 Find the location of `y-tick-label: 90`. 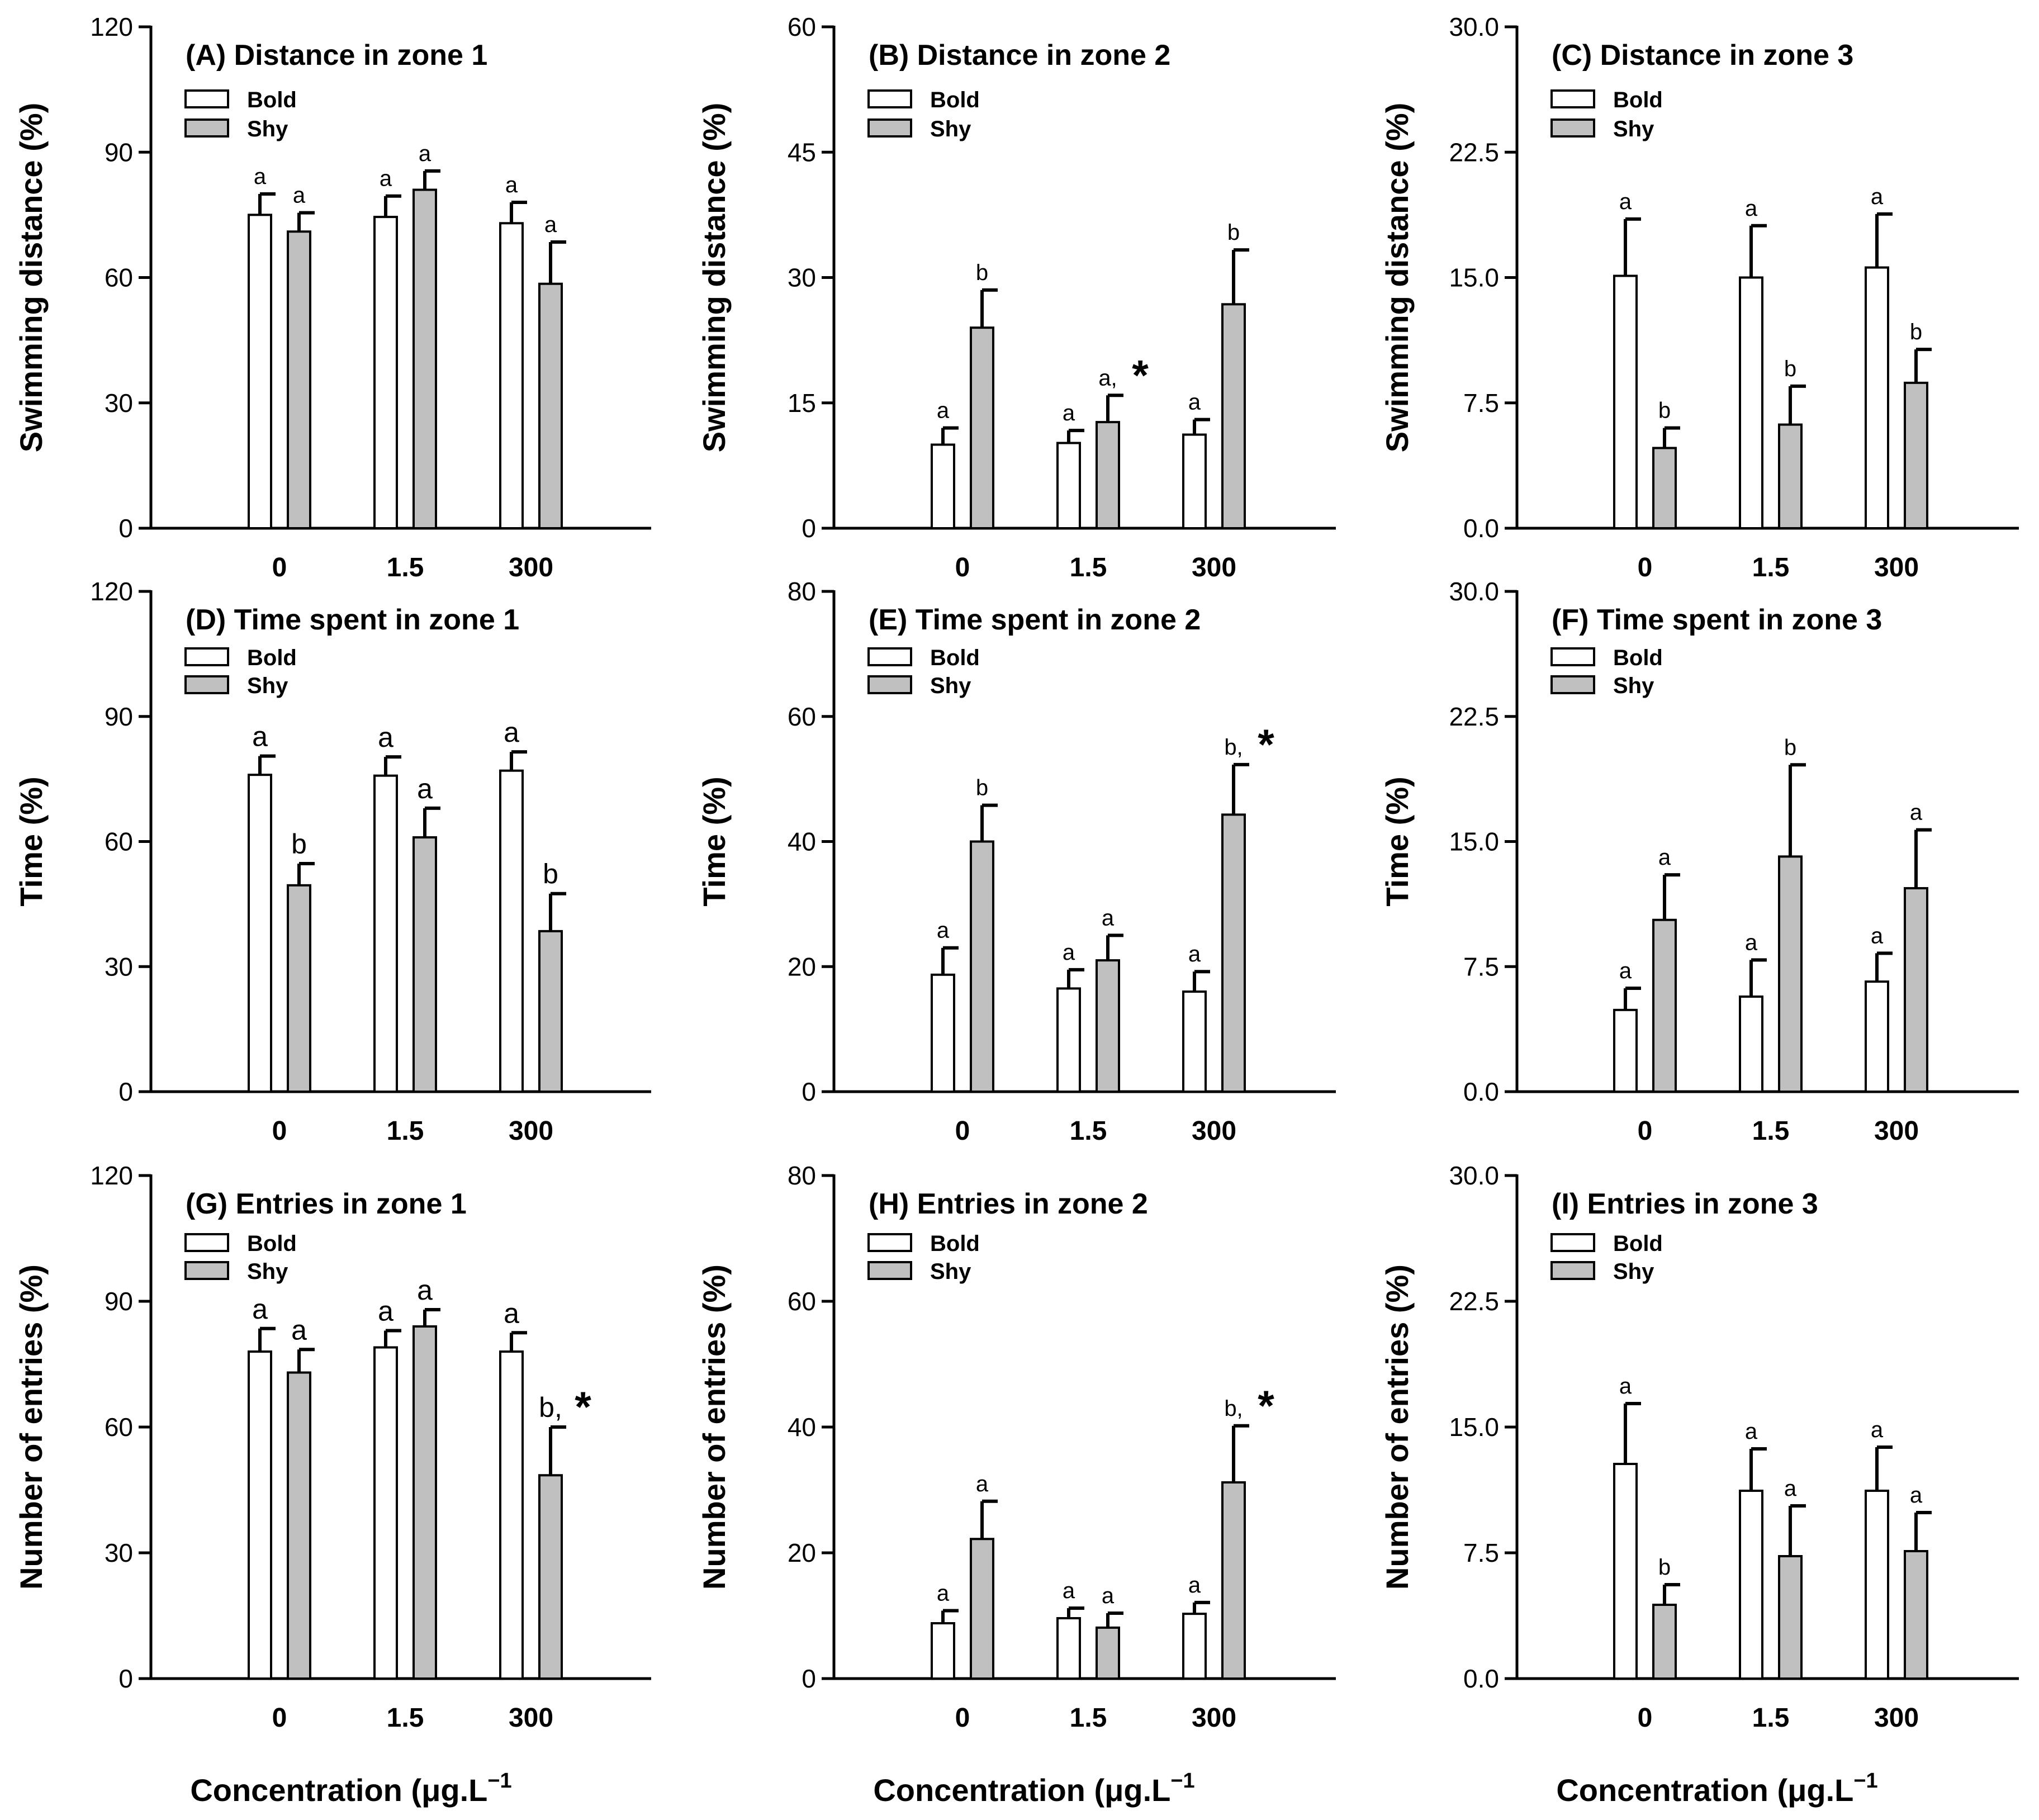

y-tick-label: 90 is located at coordinates (119, 152).